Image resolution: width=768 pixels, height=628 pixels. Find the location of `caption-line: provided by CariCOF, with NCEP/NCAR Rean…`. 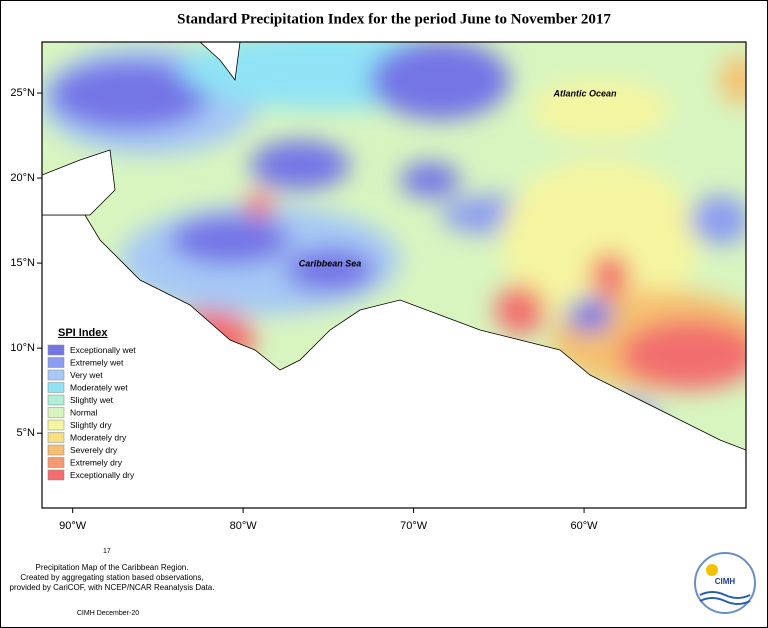

caption-line: provided by CariCOF, with NCEP/NCAR Rean… is located at coordinates (112, 587).